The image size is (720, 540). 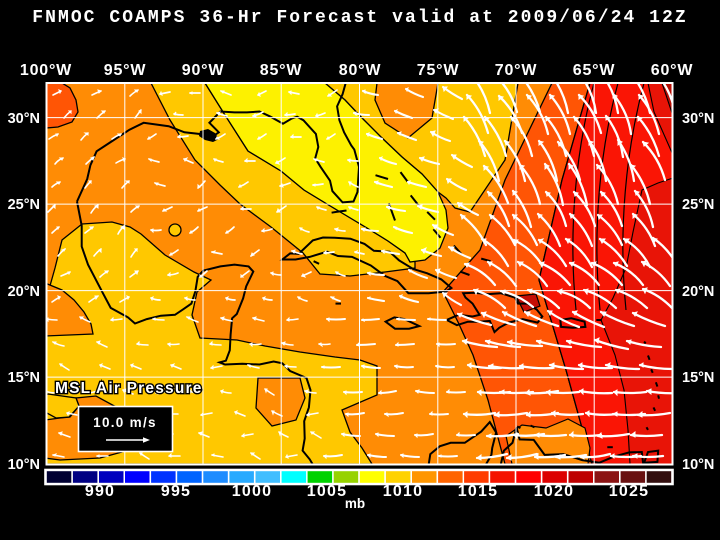 What do you see at coordinates (125, 70) in the screenshot?
I see `svg-text: 95°W` at bounding box center [125, 70].